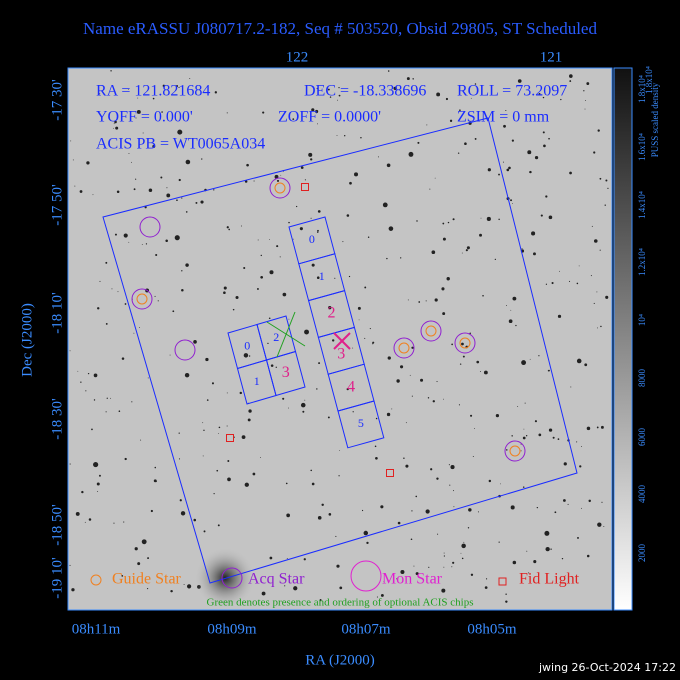 This screenshot has height=680, width=680. What do you see at coordinates (247, 345) in the screenshot?
I see `chip-label: 0` at bounding box center [247, 345].